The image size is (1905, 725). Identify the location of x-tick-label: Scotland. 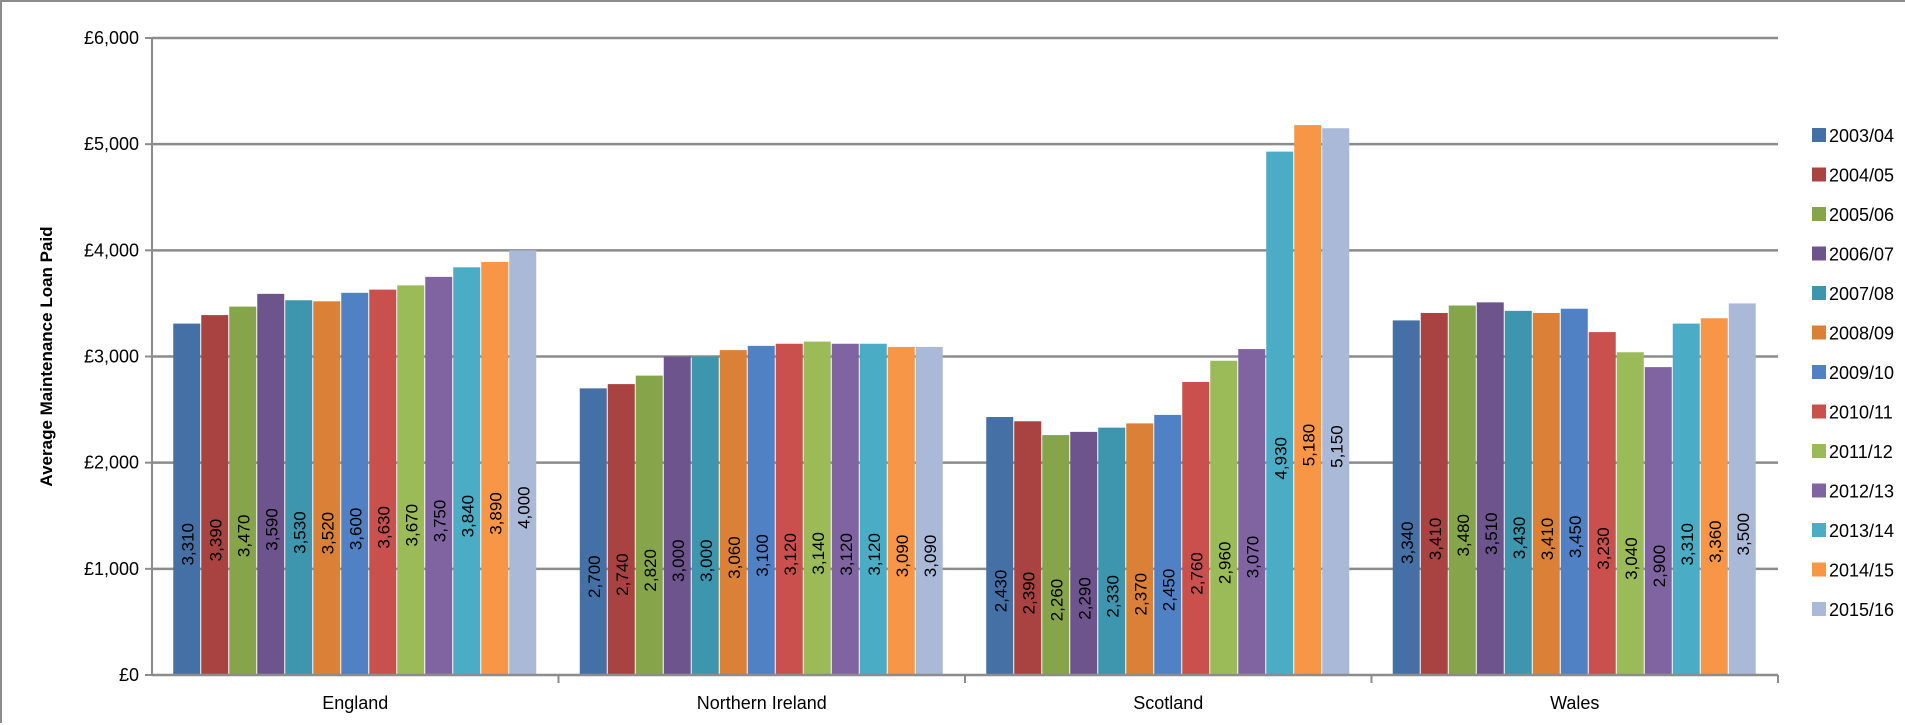
(1168, 703).